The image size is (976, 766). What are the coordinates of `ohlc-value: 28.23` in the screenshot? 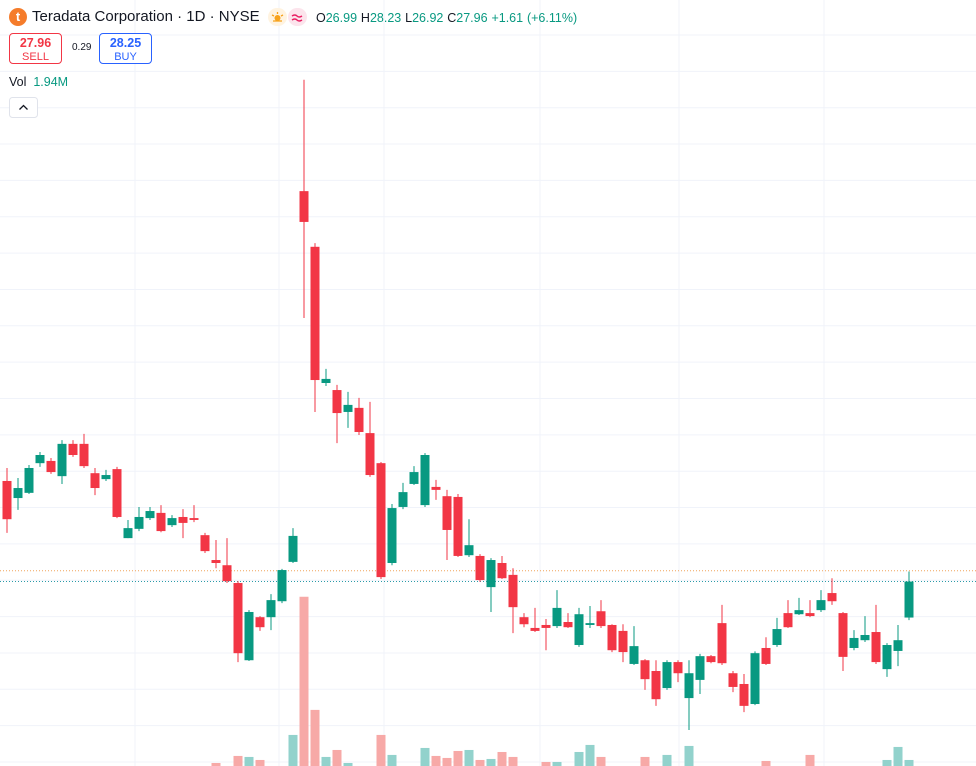 It's located at (385, 18).